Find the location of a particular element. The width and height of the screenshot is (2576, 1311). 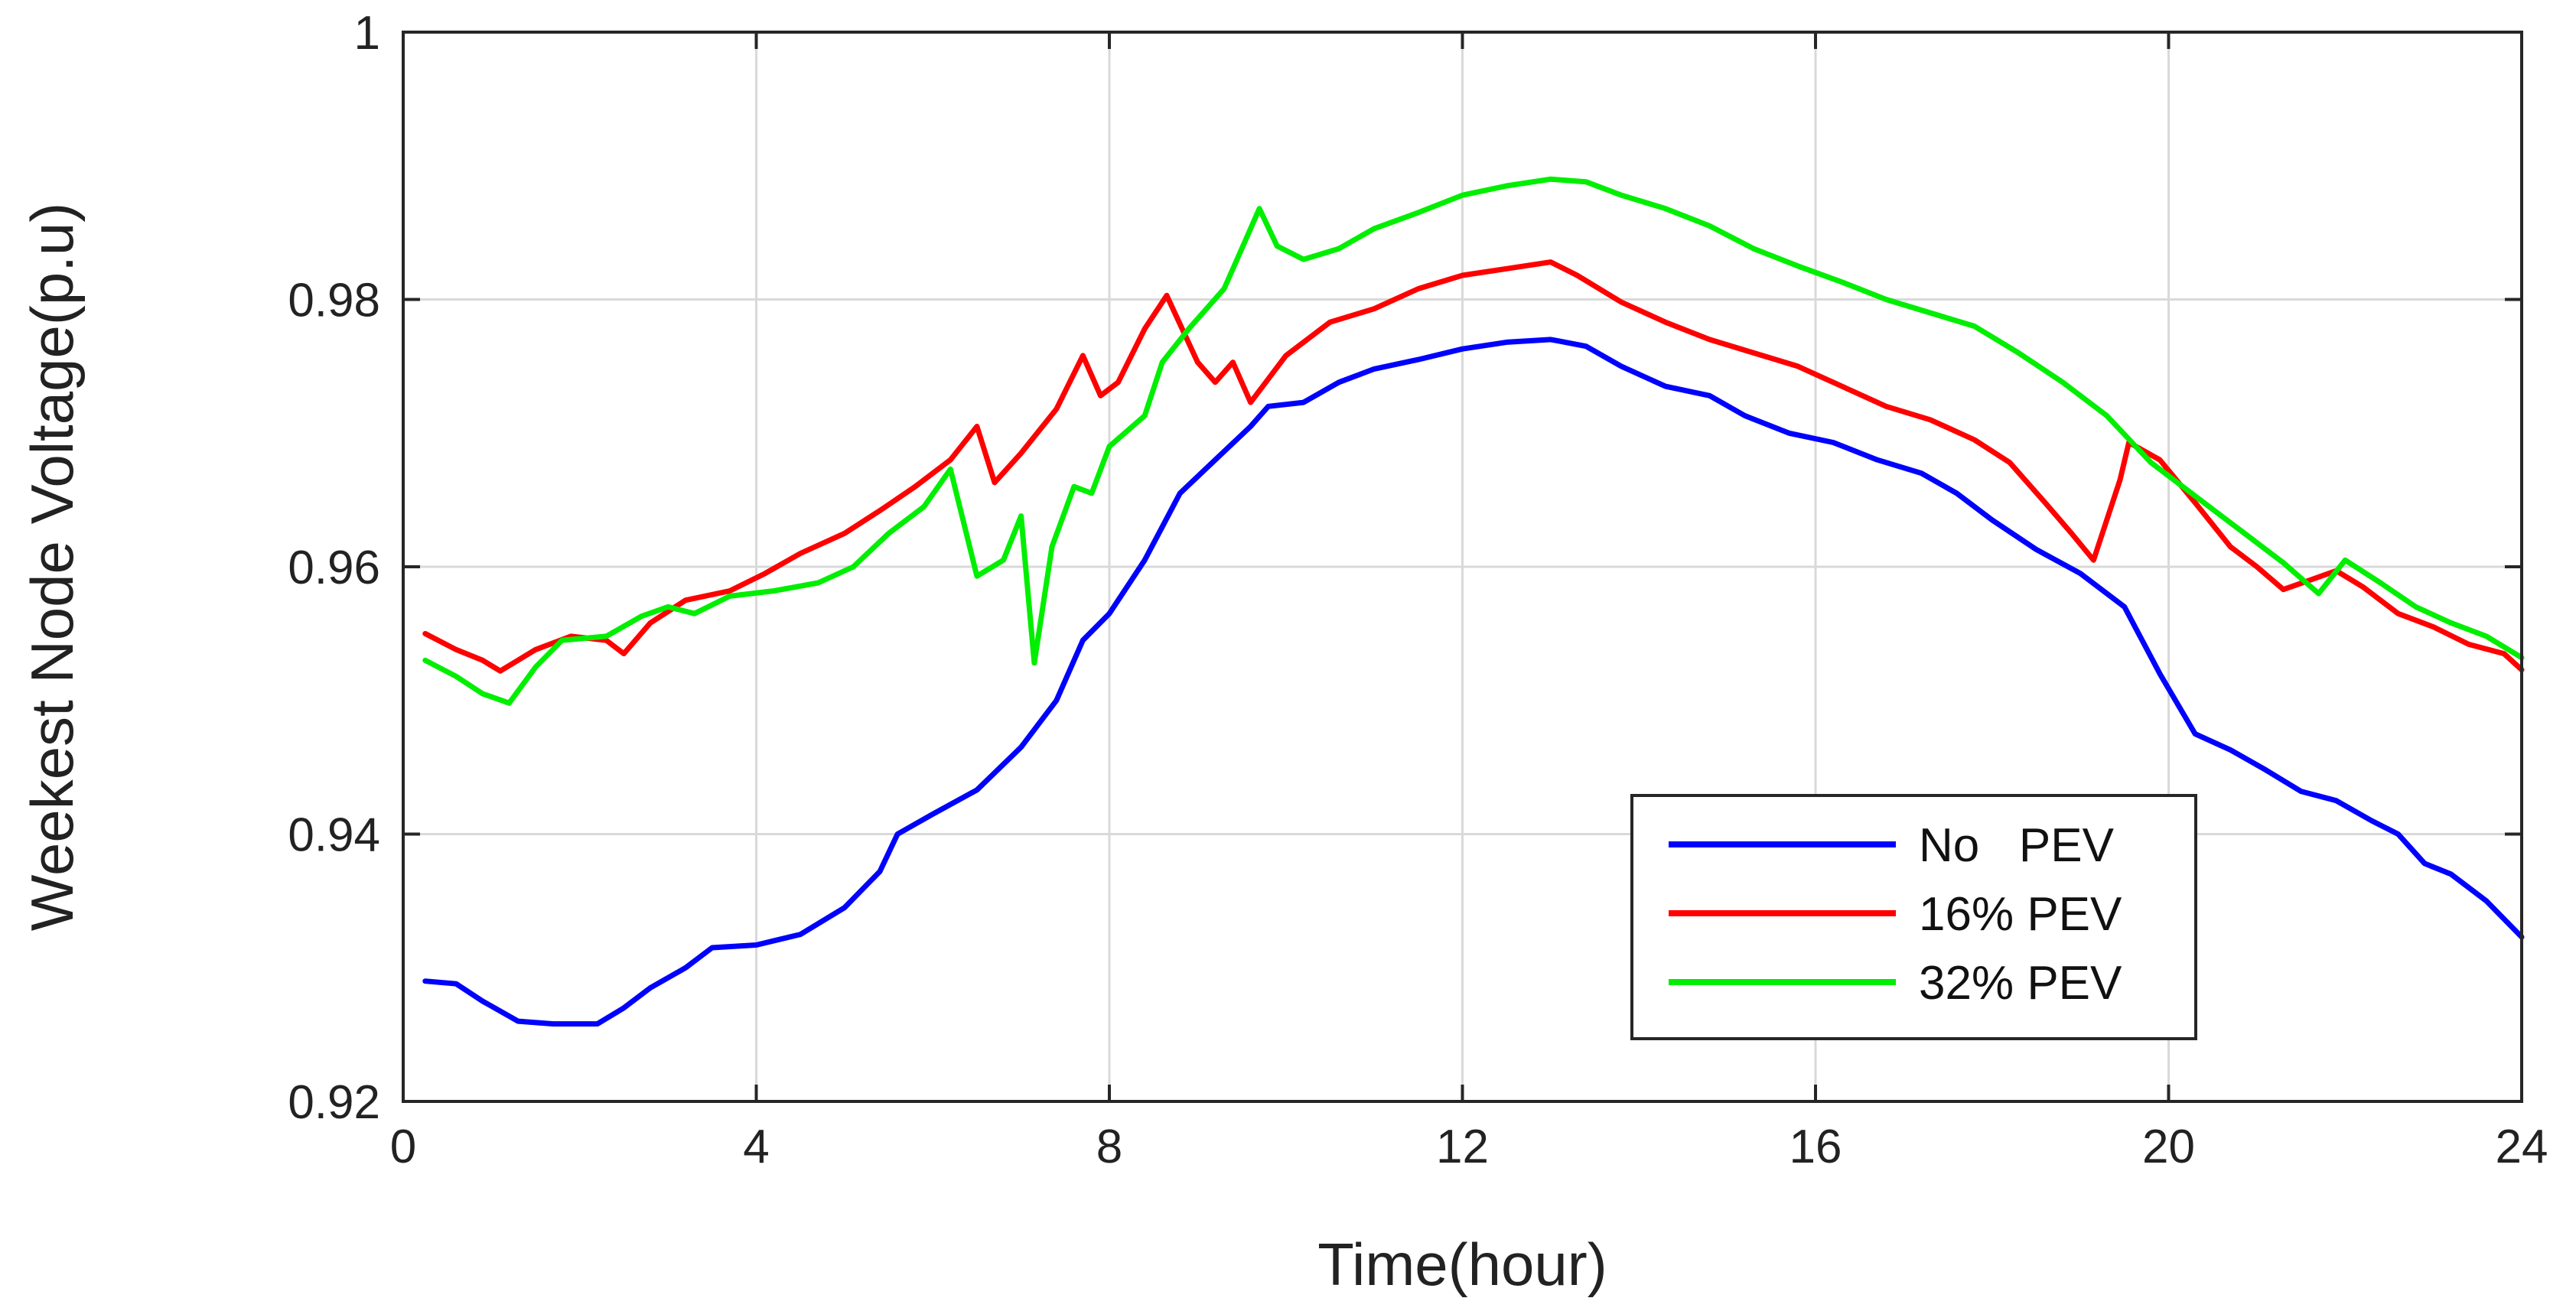

x-tick-label: 24 is located at coordinates (2522, 1147).